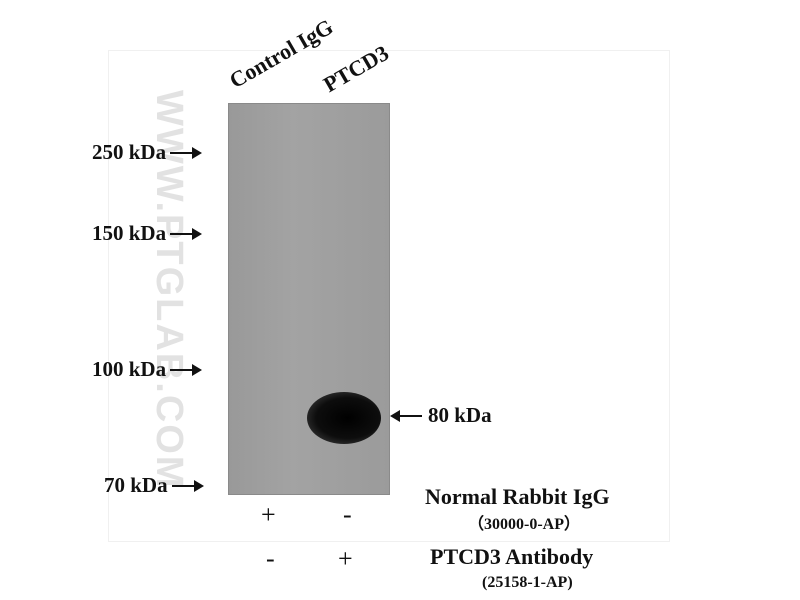 The width and height of the screenshot is (800, 600). What do you see at coordinates (129, 369) in the screenshot?
I see `marker-label: 100 kDa` at bounding box center [129, 369].